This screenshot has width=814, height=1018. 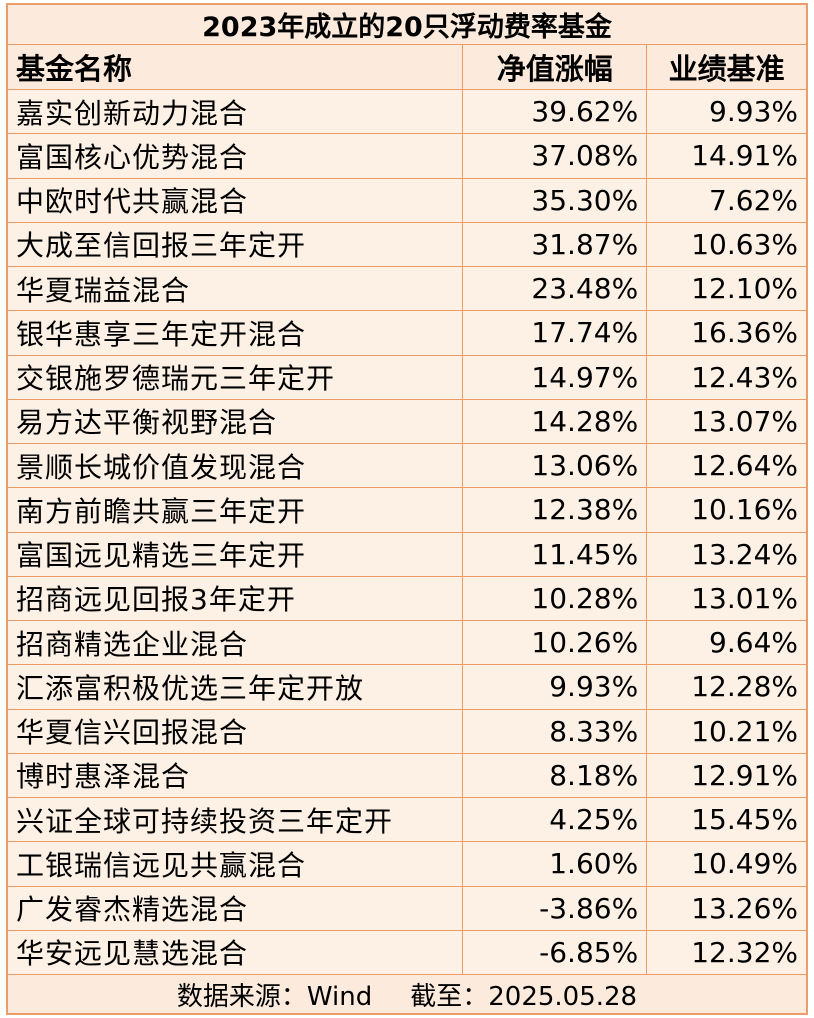 I want to click on fund-name-cell: 招商远见回报3年定开, so click(x=235, y=598).